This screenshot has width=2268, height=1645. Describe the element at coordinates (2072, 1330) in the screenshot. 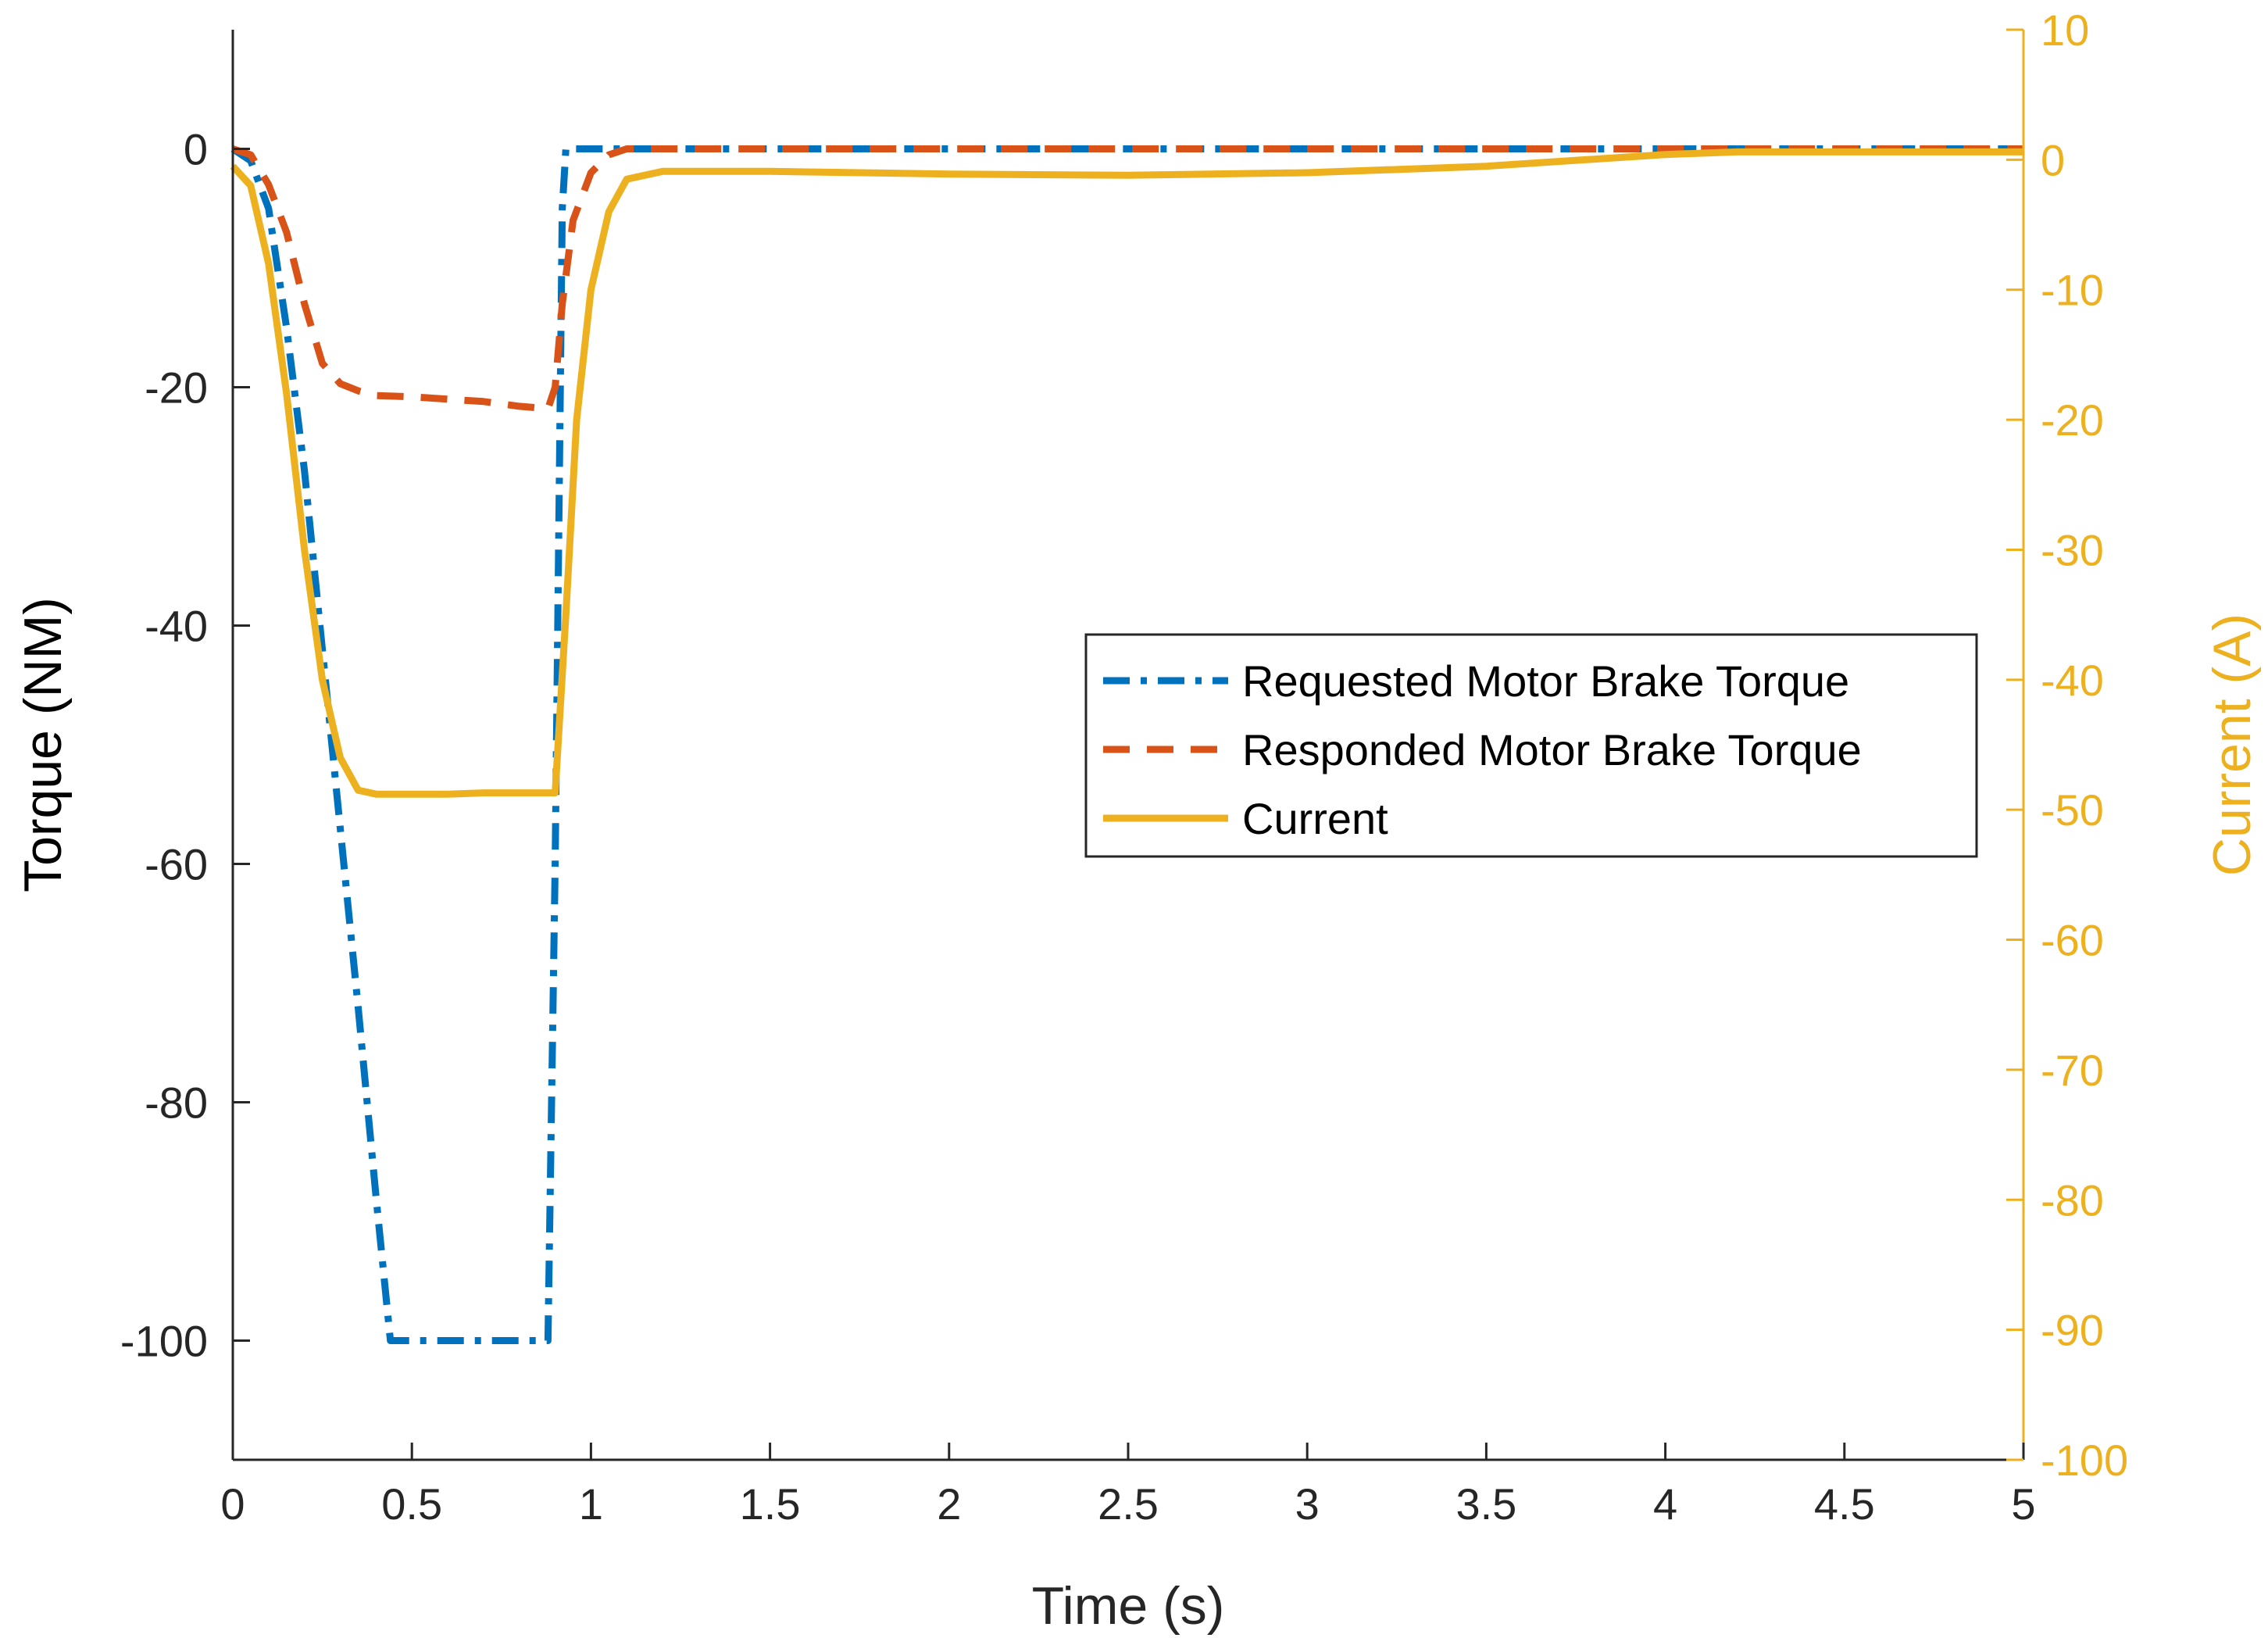

I see `y-right-tick-label: -90` at that location.